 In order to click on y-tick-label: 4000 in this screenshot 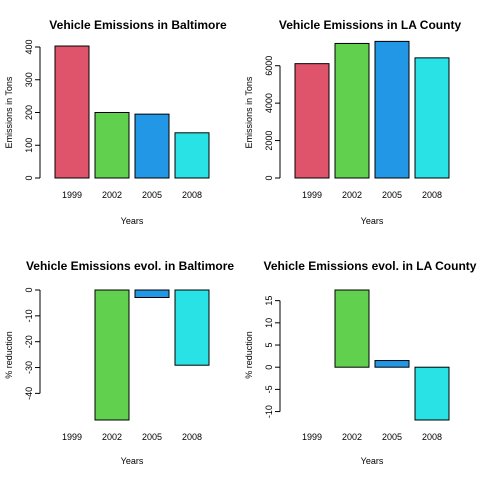, I will do `click(269, 103)`.